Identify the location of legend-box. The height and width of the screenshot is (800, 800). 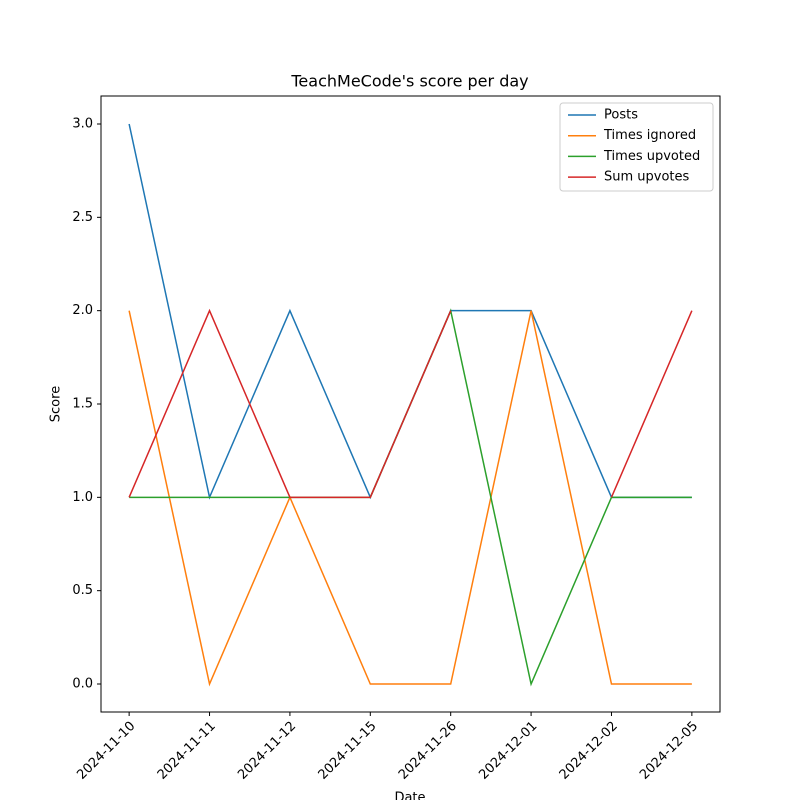
(636, 147).